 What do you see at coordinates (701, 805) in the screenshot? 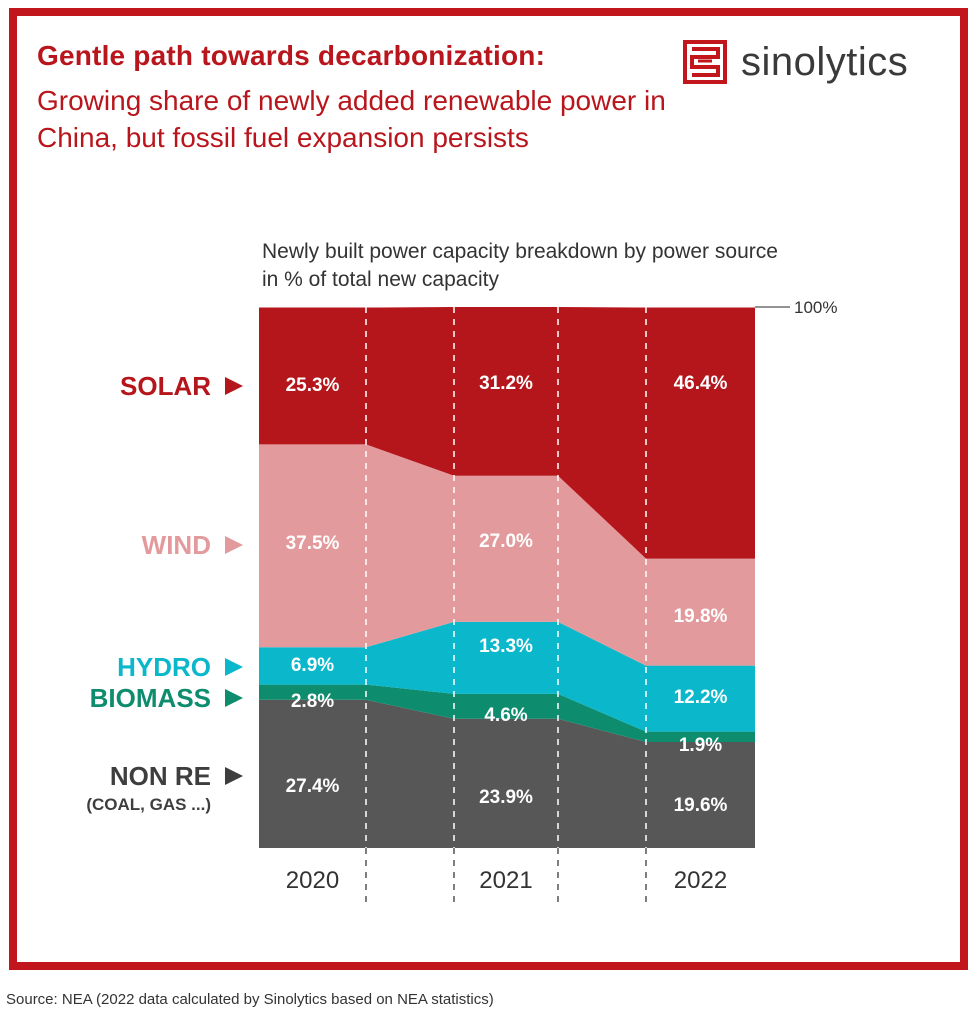
I see `data-label-non-re: 19.6%` at bounding box center [701, 805].